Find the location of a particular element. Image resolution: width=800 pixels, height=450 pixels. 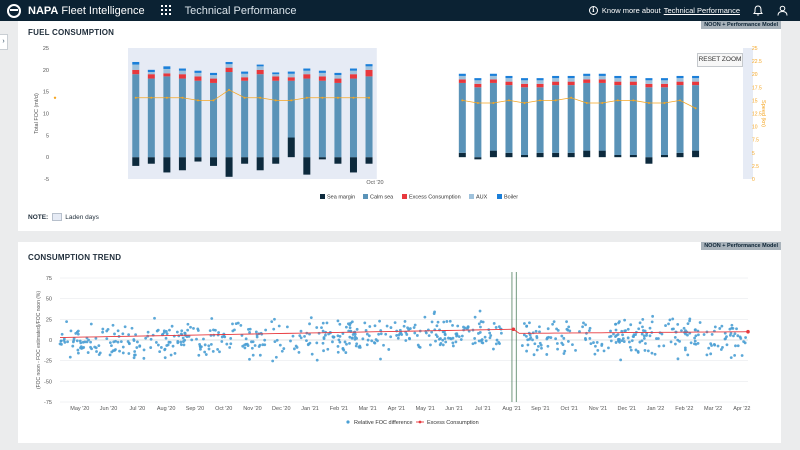

bell-icon is located at coordinates (758, 11).